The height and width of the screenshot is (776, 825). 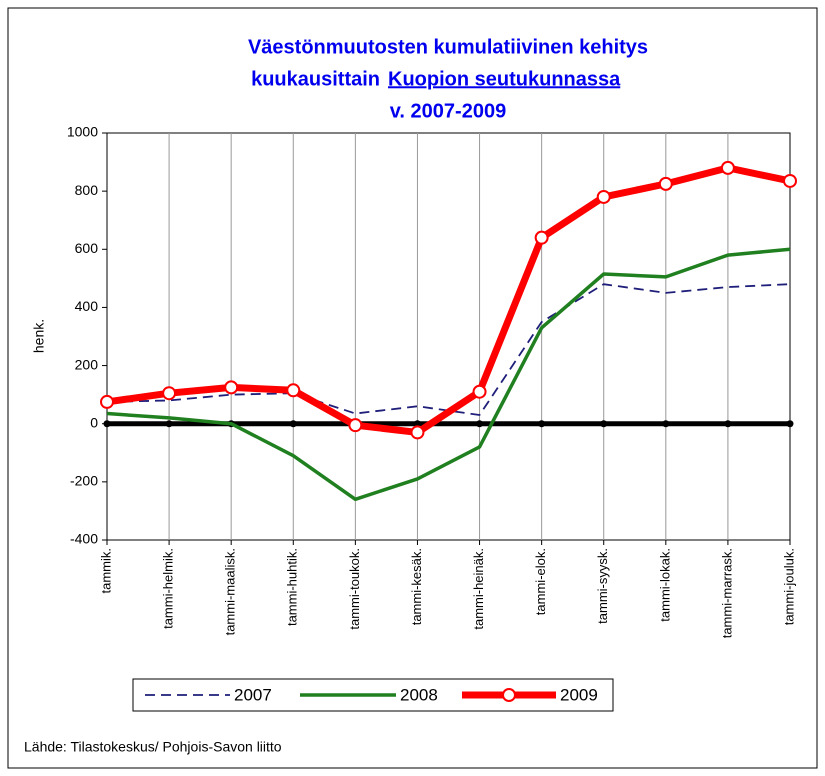 I want to click on title-line: kuukausittain, so click(x=315, y=79).